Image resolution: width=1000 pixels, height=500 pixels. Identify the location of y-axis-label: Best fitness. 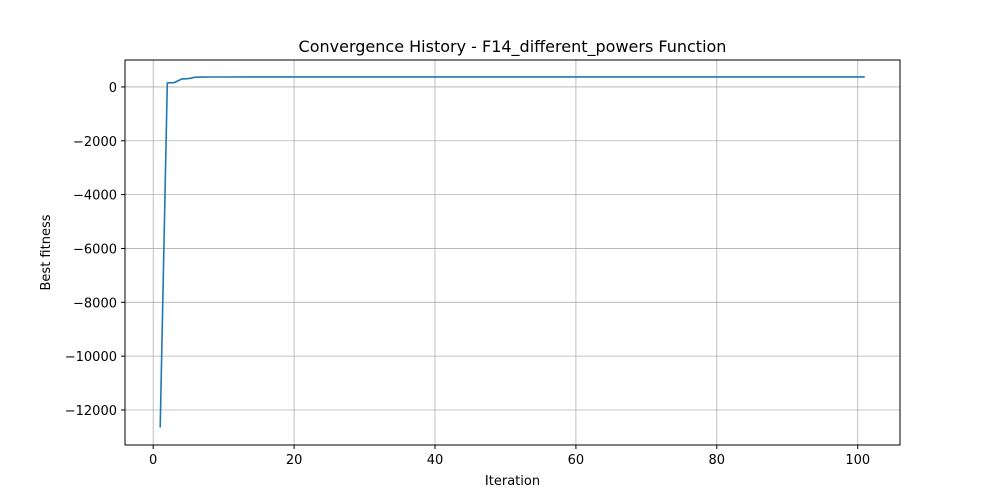
(46, 252).